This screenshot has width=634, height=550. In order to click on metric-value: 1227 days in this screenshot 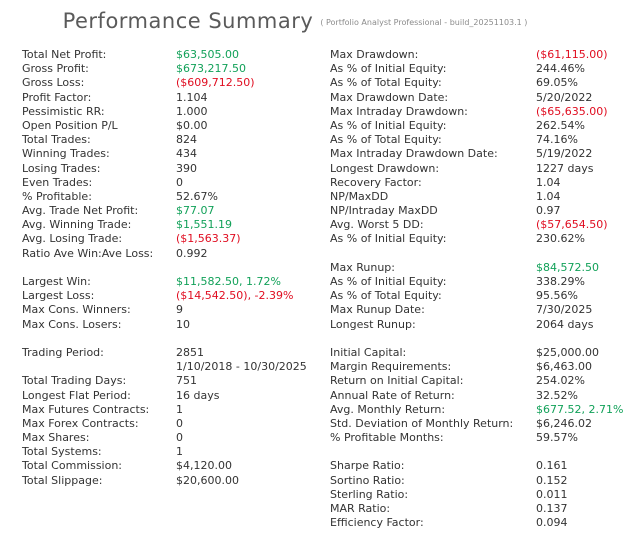, I will do `click(565, 168)`.